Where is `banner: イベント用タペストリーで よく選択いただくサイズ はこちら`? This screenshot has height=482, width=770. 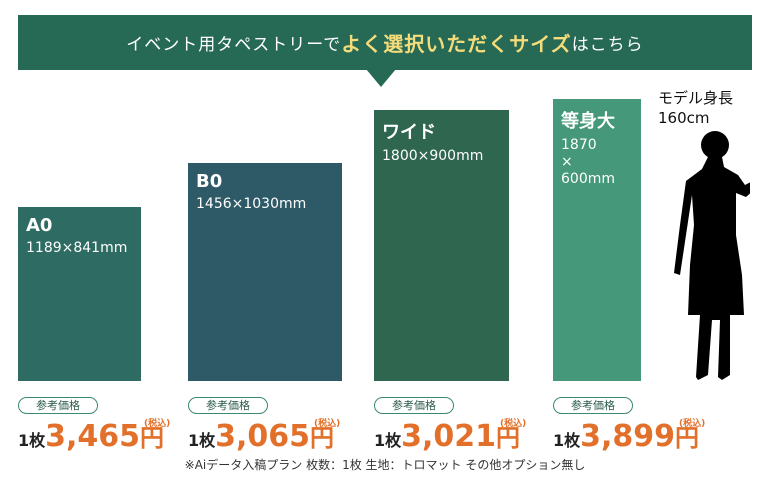
banner: イベント用タペストリーで よく選択いただくサイズ はこちら is located at coordinates (385, 42).